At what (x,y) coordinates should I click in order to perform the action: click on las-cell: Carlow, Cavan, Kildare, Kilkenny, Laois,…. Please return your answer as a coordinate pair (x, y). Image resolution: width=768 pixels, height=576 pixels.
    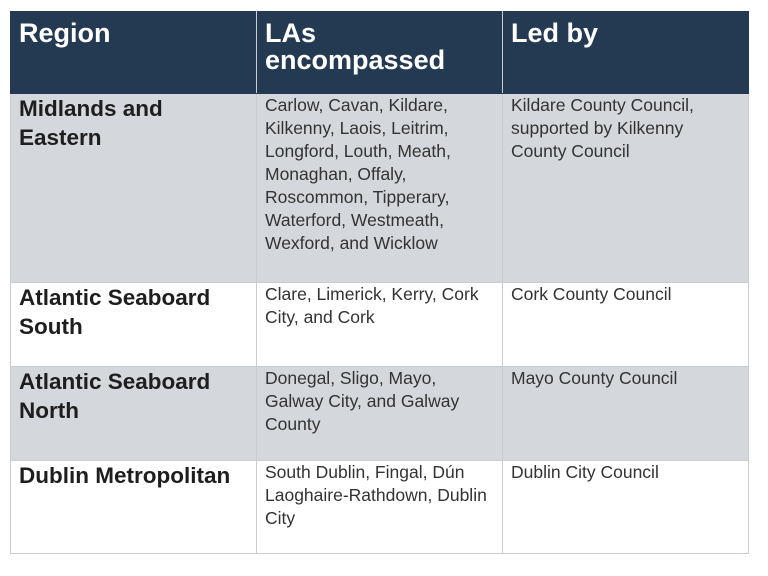
    Looking at the image, I should click on (379, 188).